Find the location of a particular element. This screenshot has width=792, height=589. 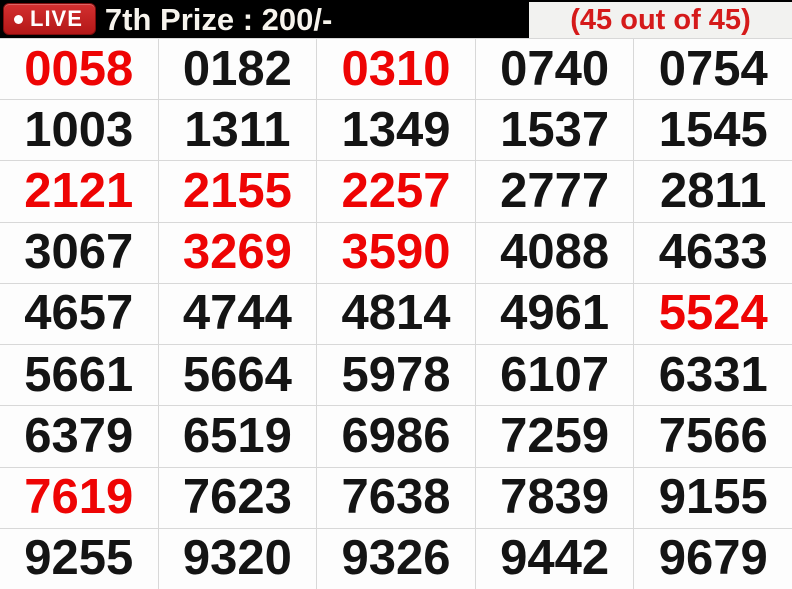

number-cell: 1003 is located at coordinates (79, 130).